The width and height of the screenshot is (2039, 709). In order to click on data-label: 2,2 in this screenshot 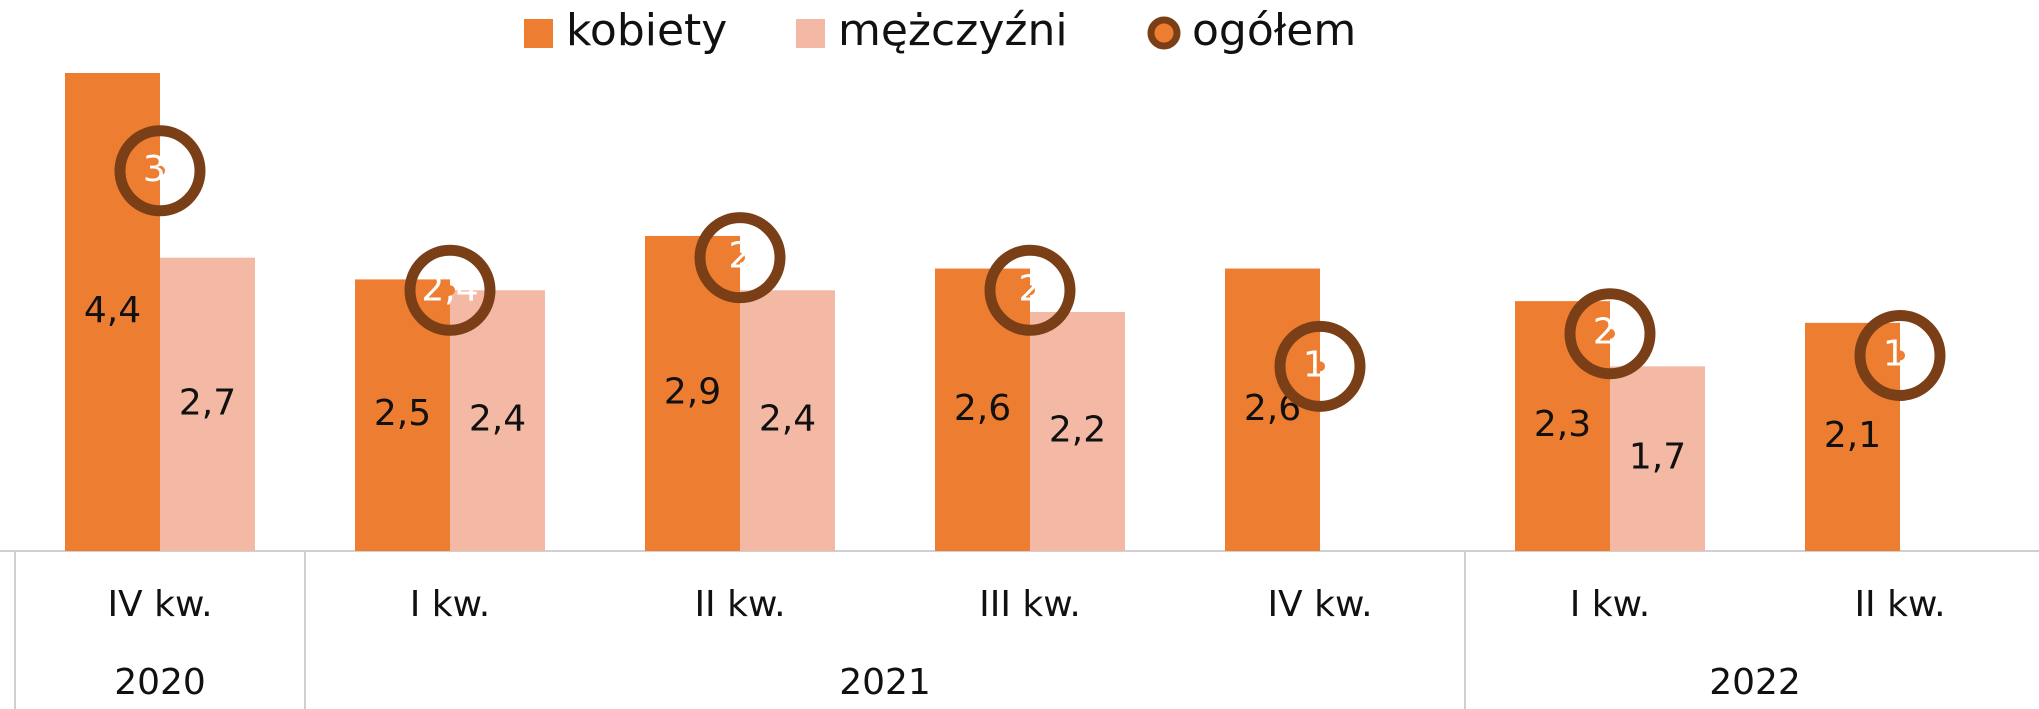, I will do `click(1077, 430)`.